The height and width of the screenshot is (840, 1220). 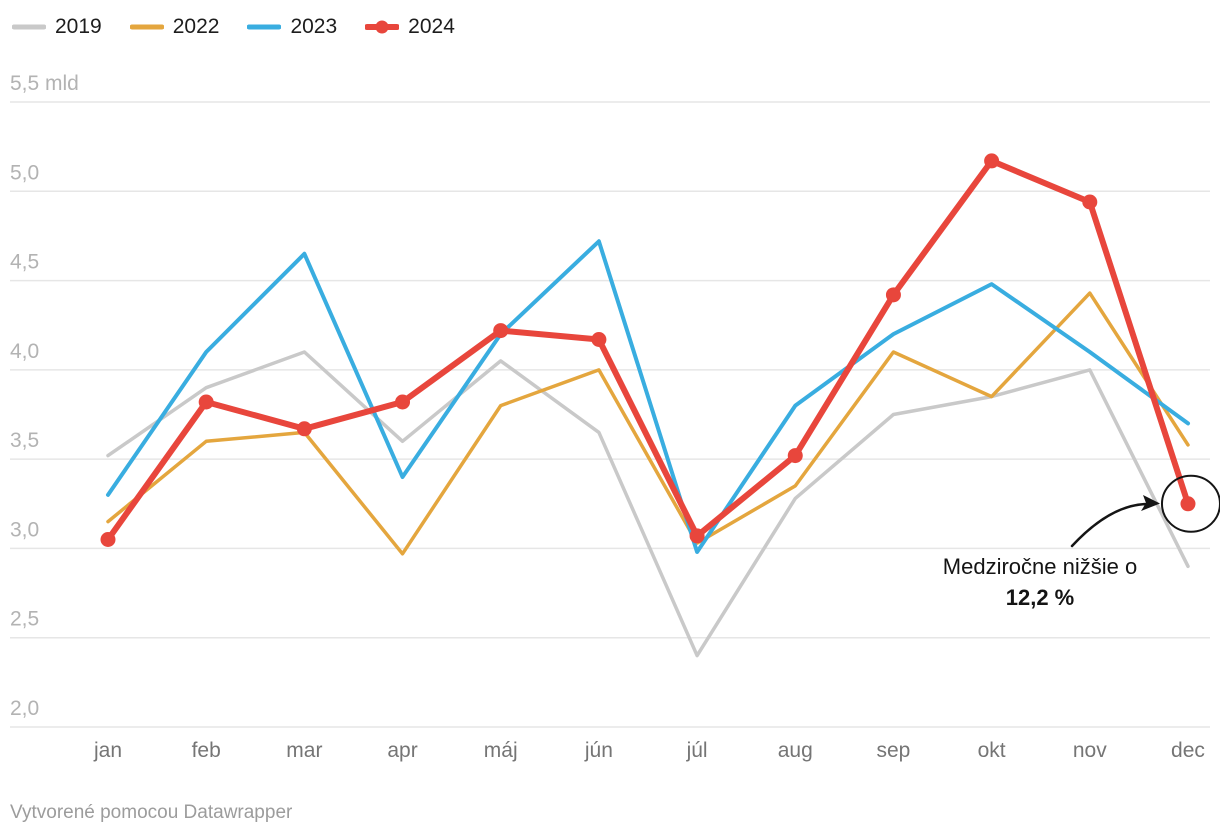 I want to click on y-tick-label: 2,5, so click(x=24, y=619).